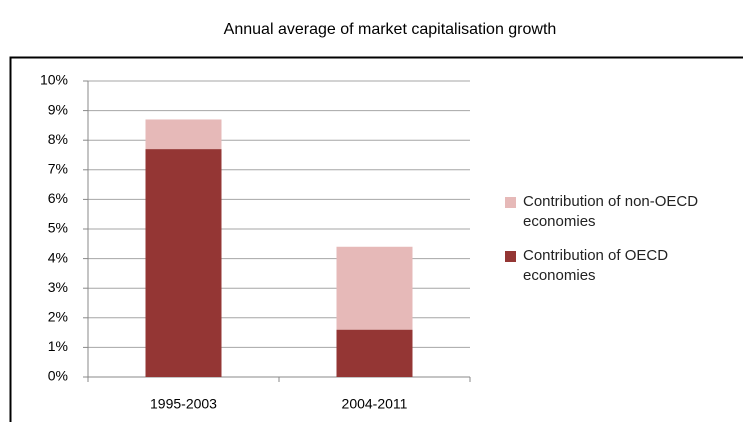 Image resolution: width=743 pixels, height=422 pixels. What do you see at coordinates (58, 139) in the screenshot?
I see `y-tick-label: 8%` at bounding box center [58, 139].